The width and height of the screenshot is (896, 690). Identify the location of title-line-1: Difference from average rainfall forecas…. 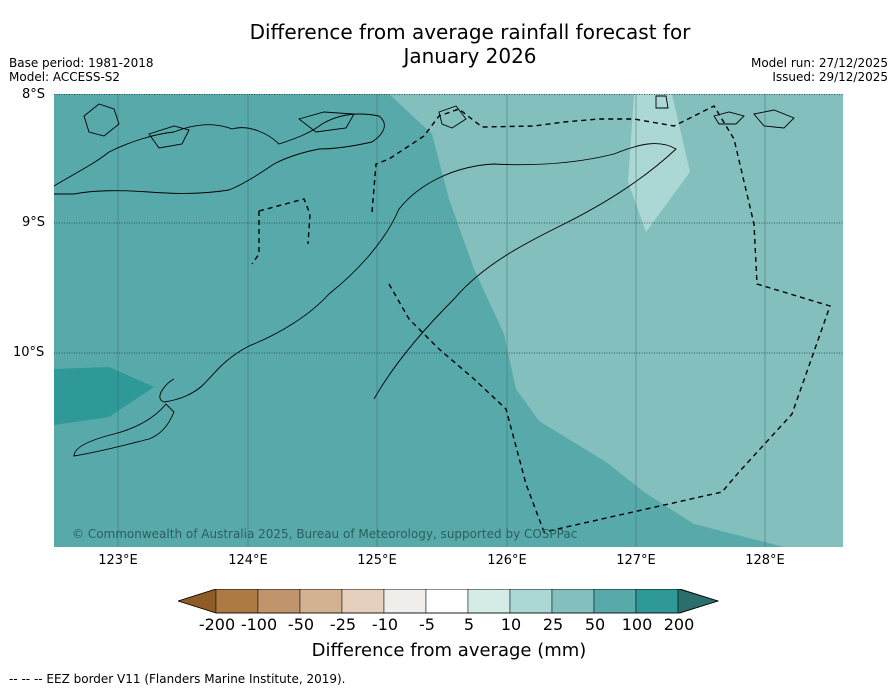
(470, 32).